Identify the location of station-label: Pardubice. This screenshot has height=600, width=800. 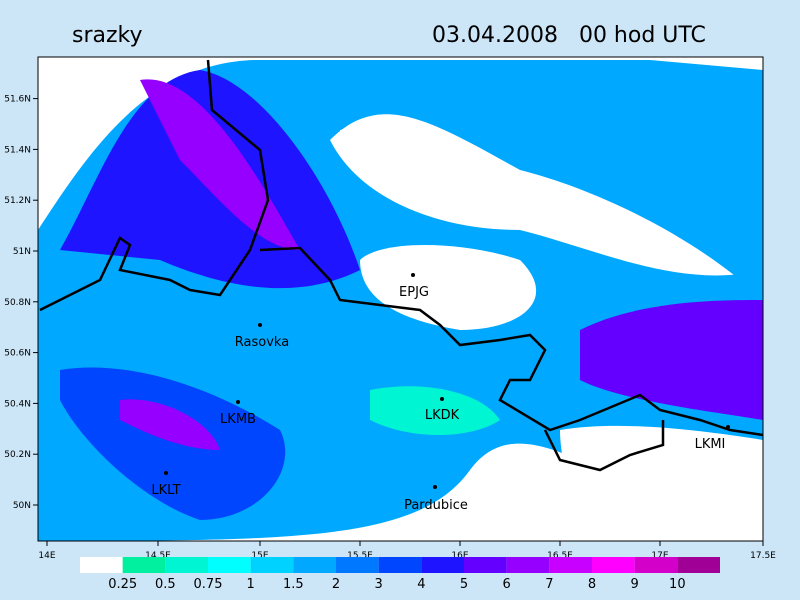
(436, 505).